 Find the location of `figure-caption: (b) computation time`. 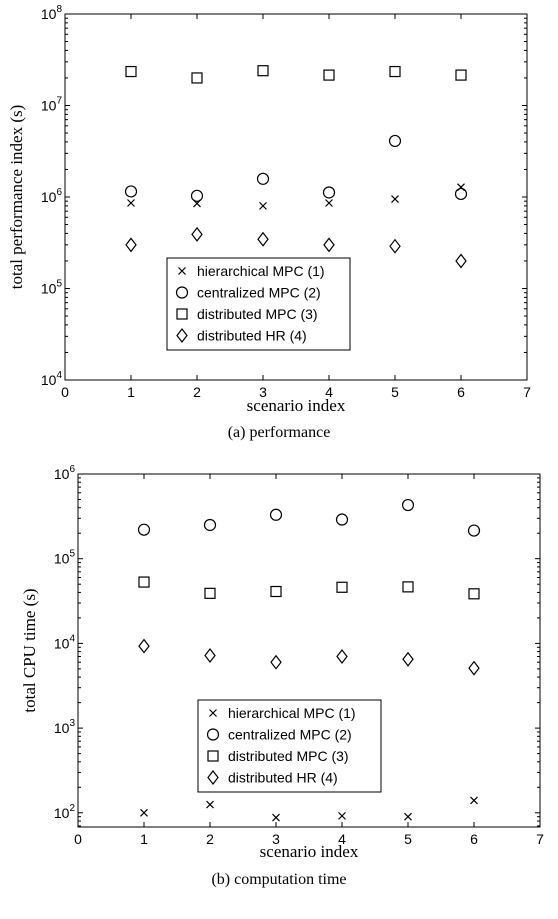

figure-caption: (b) computation time is located at coordinates (278, 879).